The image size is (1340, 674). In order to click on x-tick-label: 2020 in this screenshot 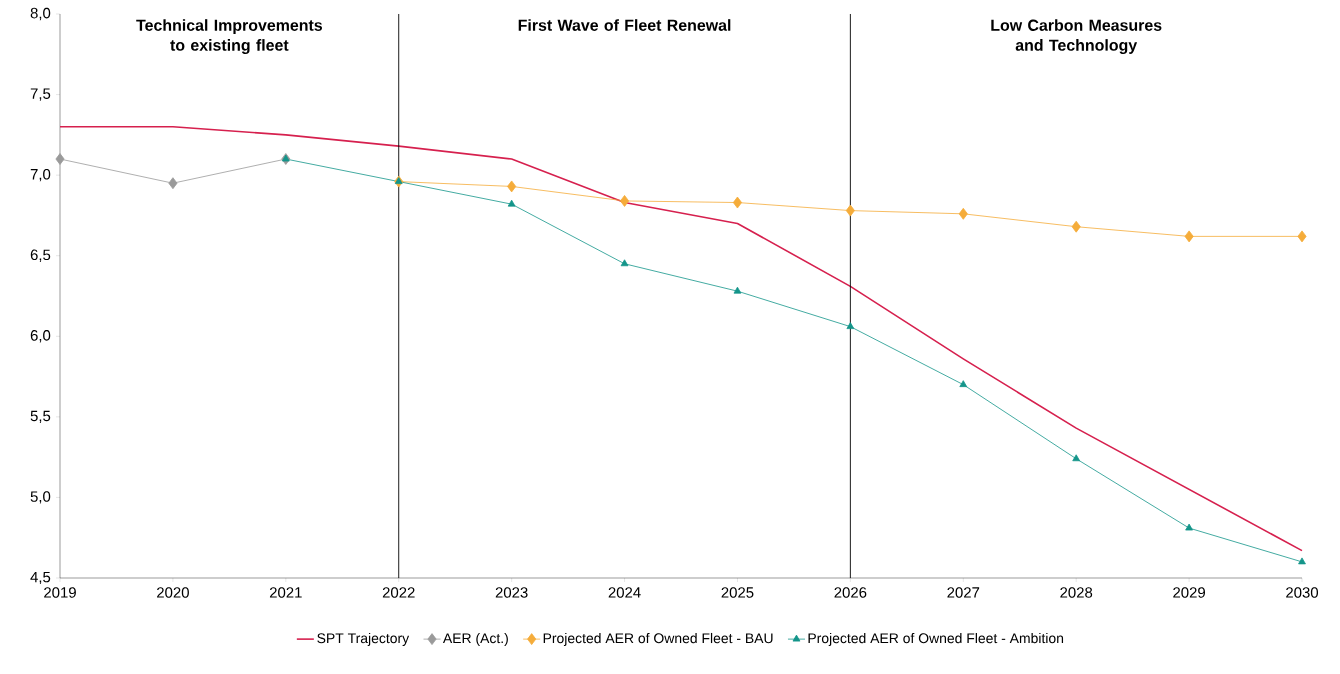, I will do `click(173, 592)`.